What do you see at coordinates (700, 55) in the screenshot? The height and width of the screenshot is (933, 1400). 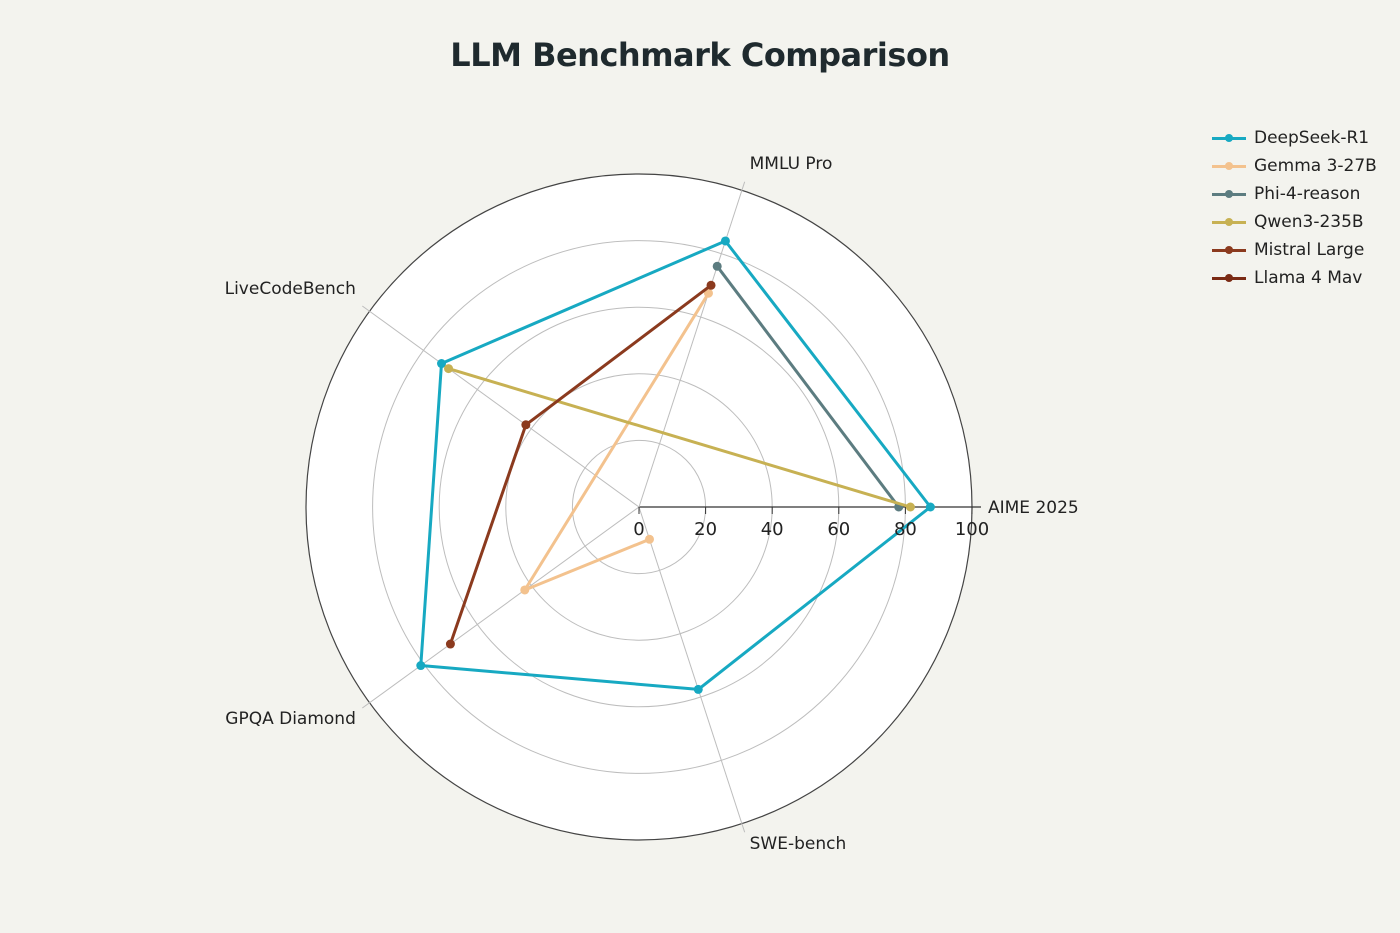 I see `chart-title: LLM Benchmark Comparison` at bounding box center [700, 55].